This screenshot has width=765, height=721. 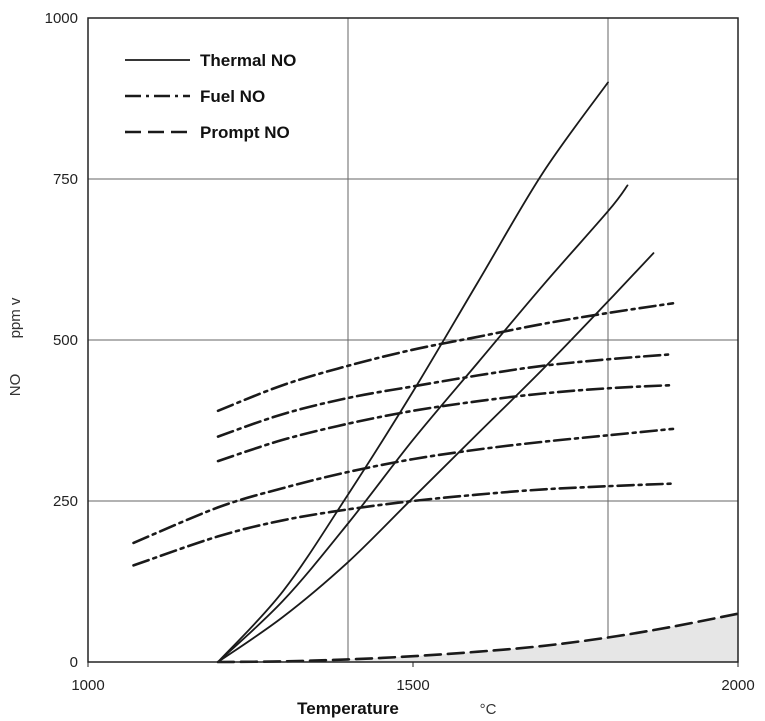 I want to click on legend-label-thermal-no: Thermal NO, so click(x=248, y=60).